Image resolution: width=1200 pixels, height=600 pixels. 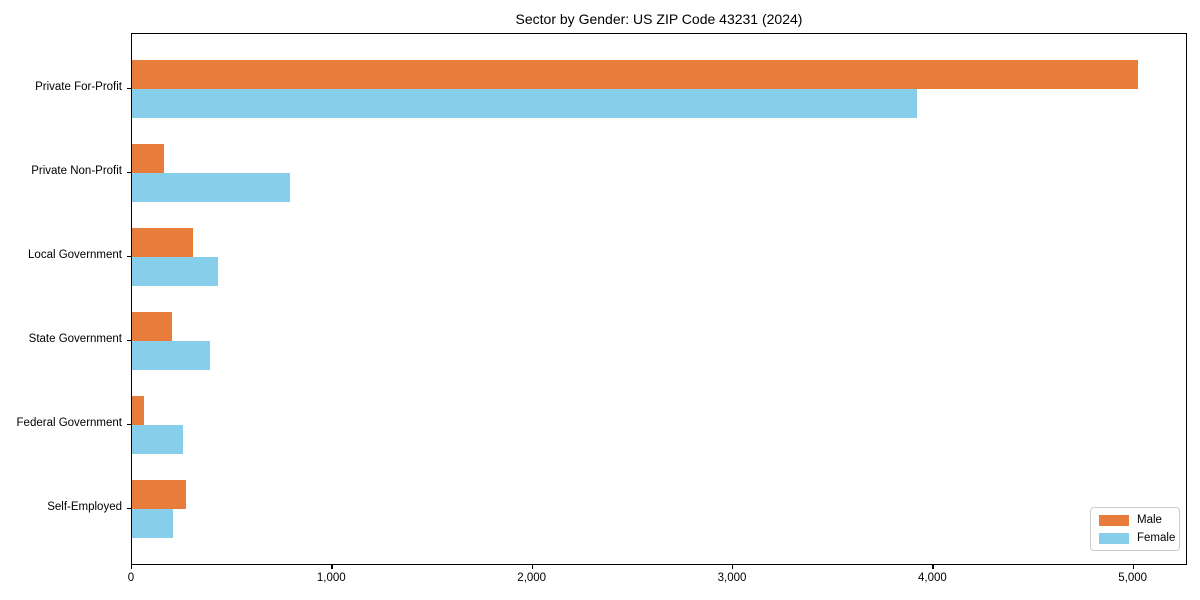 What do you see at coordinates (532, 578) in the screenshot?
I see `x-tick-label: 2,000` at bounding box center [532, 578].